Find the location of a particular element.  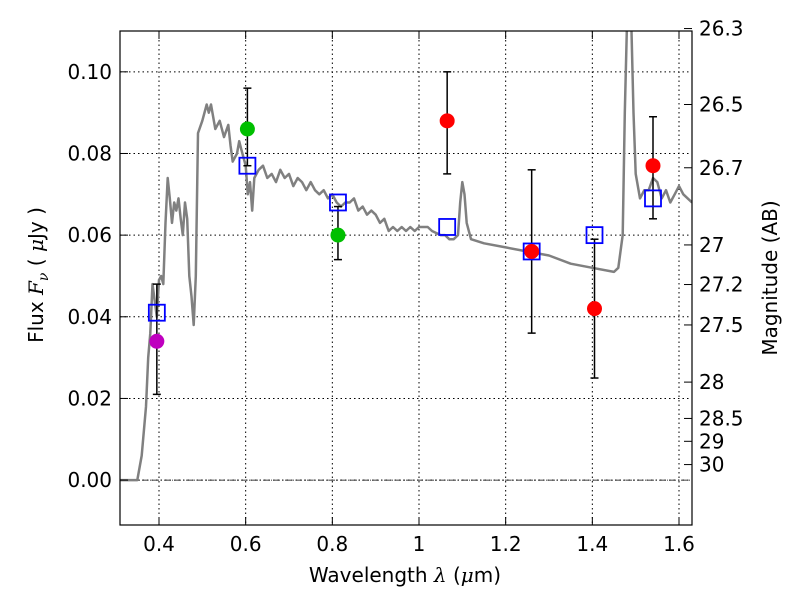

mag-tick-label: 26.5 is located at coordinates (721, 104).